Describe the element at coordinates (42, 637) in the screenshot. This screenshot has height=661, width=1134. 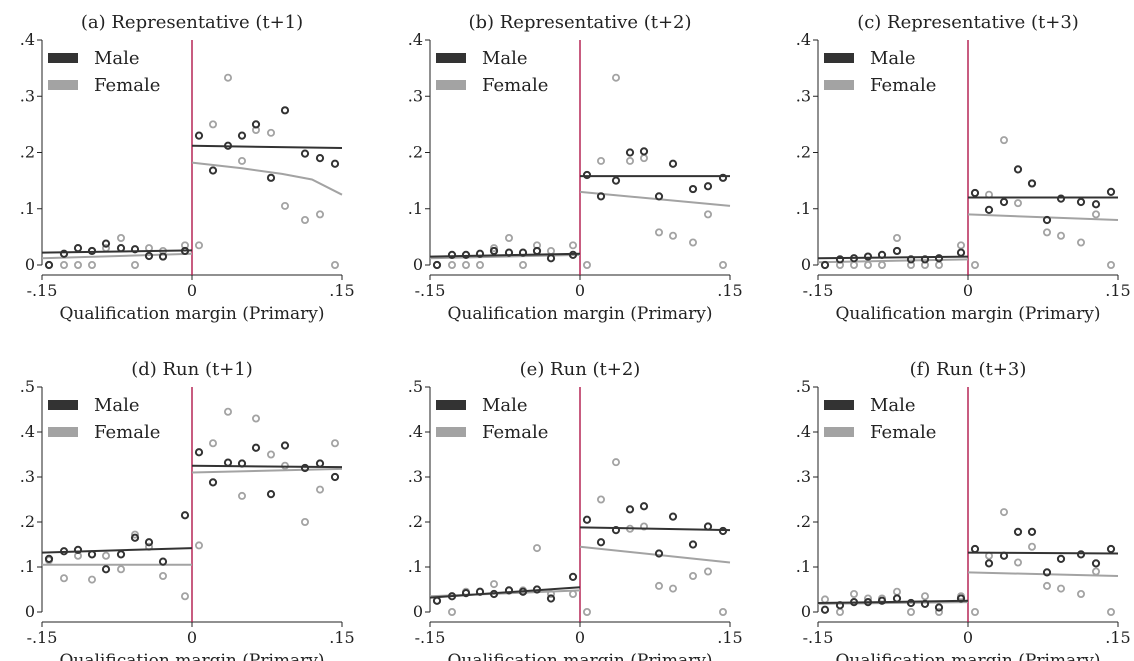
I see `x-tick-label: -.15` at that location.